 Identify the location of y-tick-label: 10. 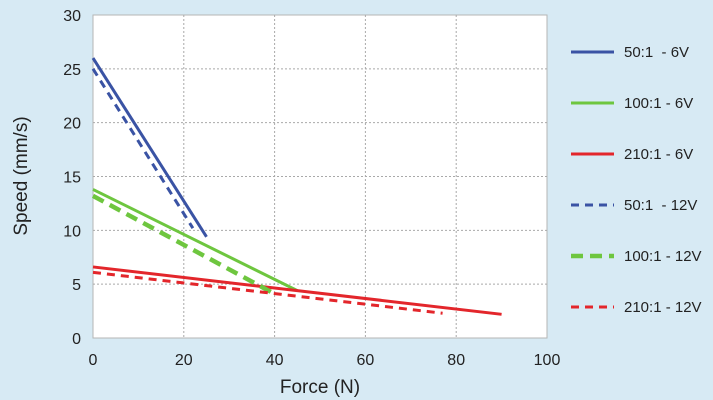
(72, 231).